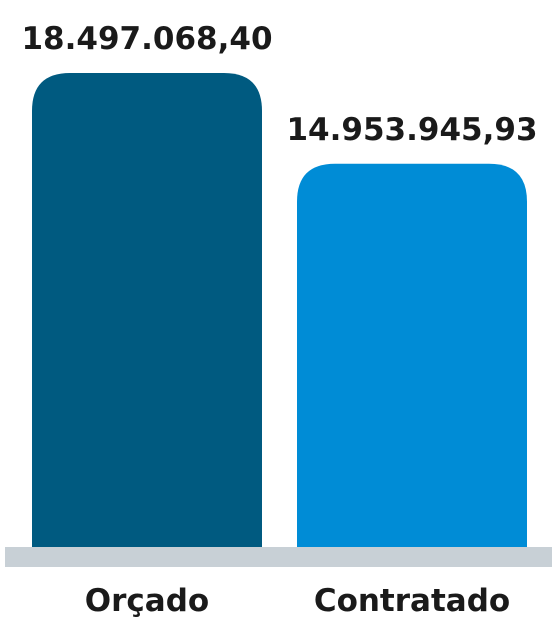 The height and width of the screenshot is (617, 552). What do you see at coordinates (411, 130) in the screenshot?
I see `data-label: 14.953.945,93` at bounding box center [411, 130].